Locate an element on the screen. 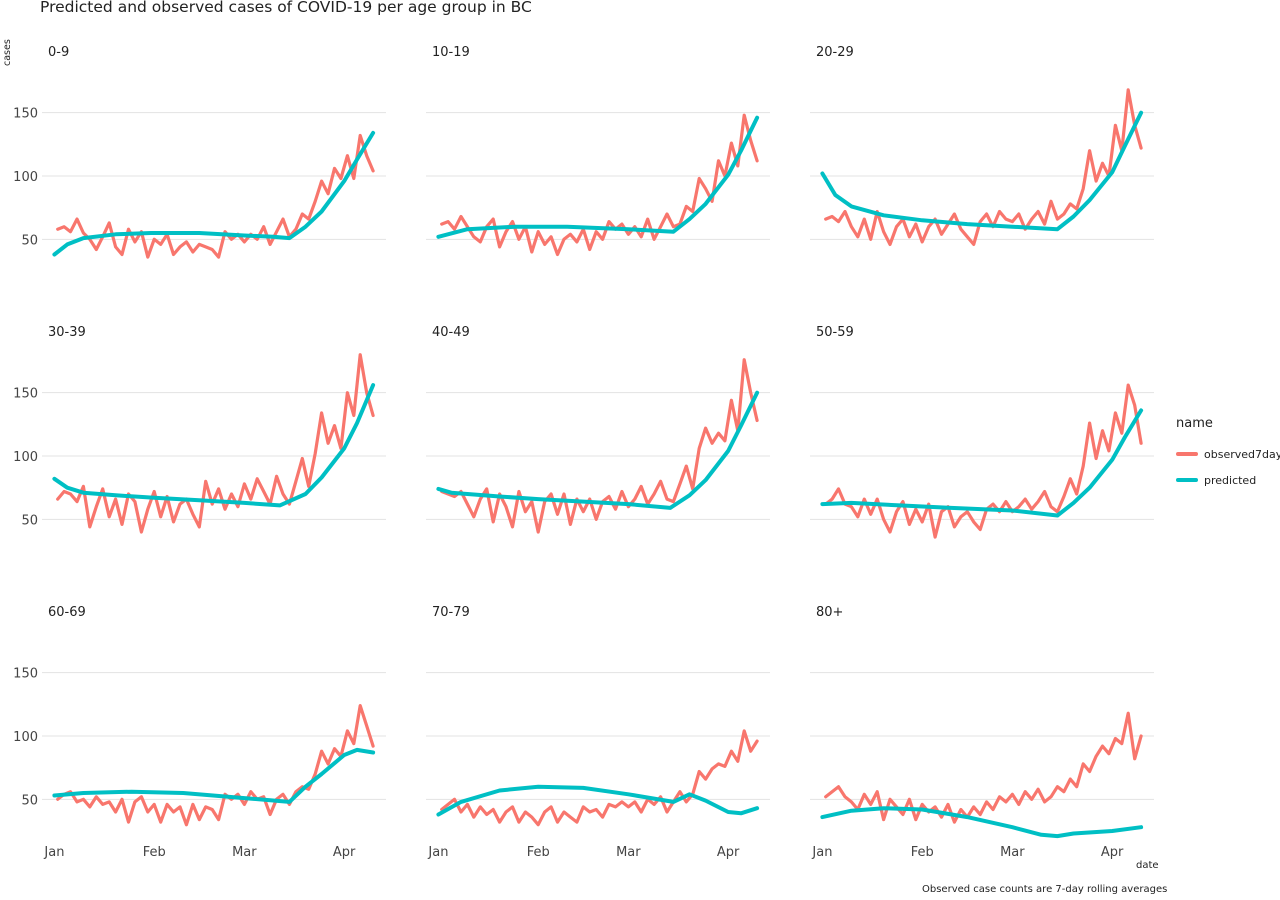  panel-30-39: 30-39 50 100 150 is located at coordinates (199, 429).